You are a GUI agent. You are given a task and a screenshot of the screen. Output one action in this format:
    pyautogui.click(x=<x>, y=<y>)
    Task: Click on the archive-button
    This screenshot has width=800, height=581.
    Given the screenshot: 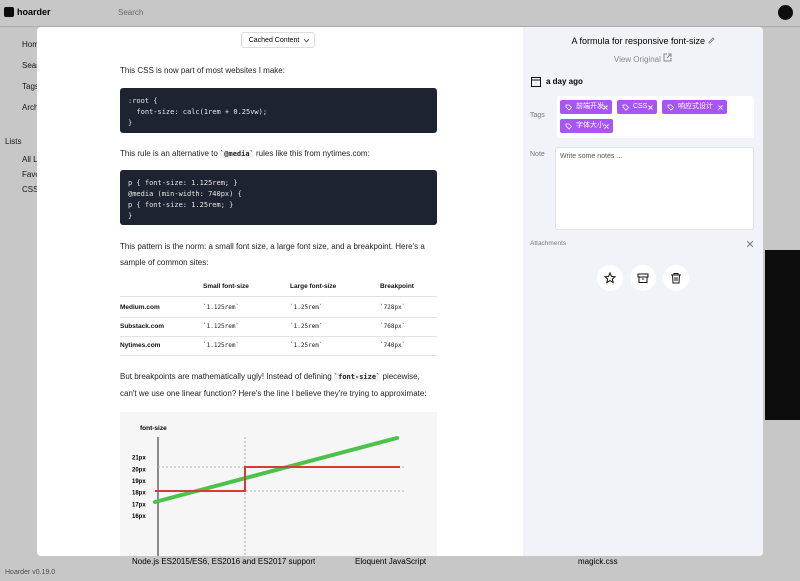 What is the action you would take?
    pyautogui.click(x=643, y=278)
    